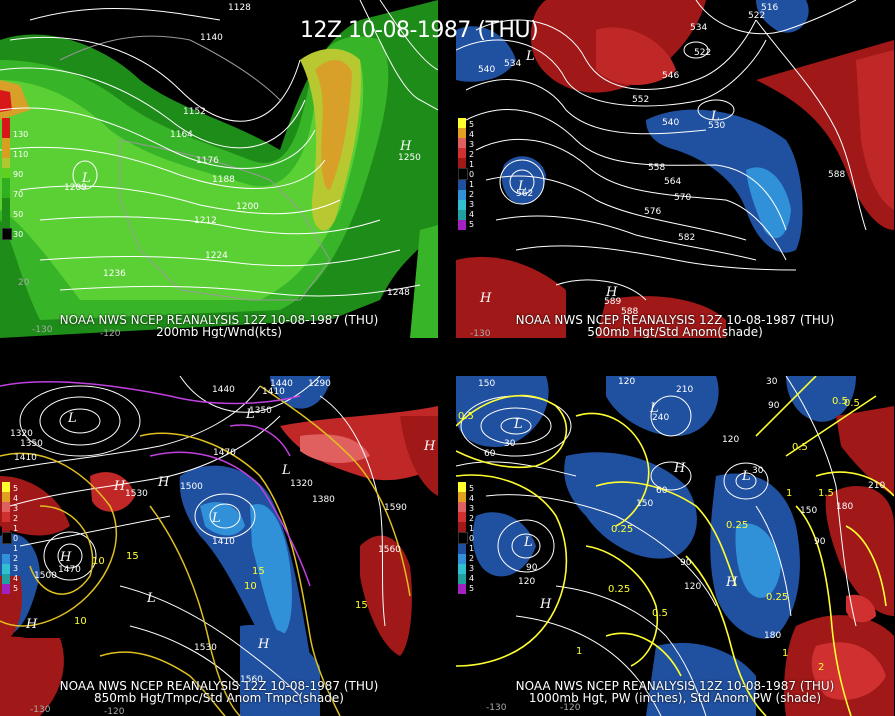 The width and height of the screenshot is (895, 716). I want to click on wind-speed-legend: 130 110 90 70 50 30, so click(15, 179).